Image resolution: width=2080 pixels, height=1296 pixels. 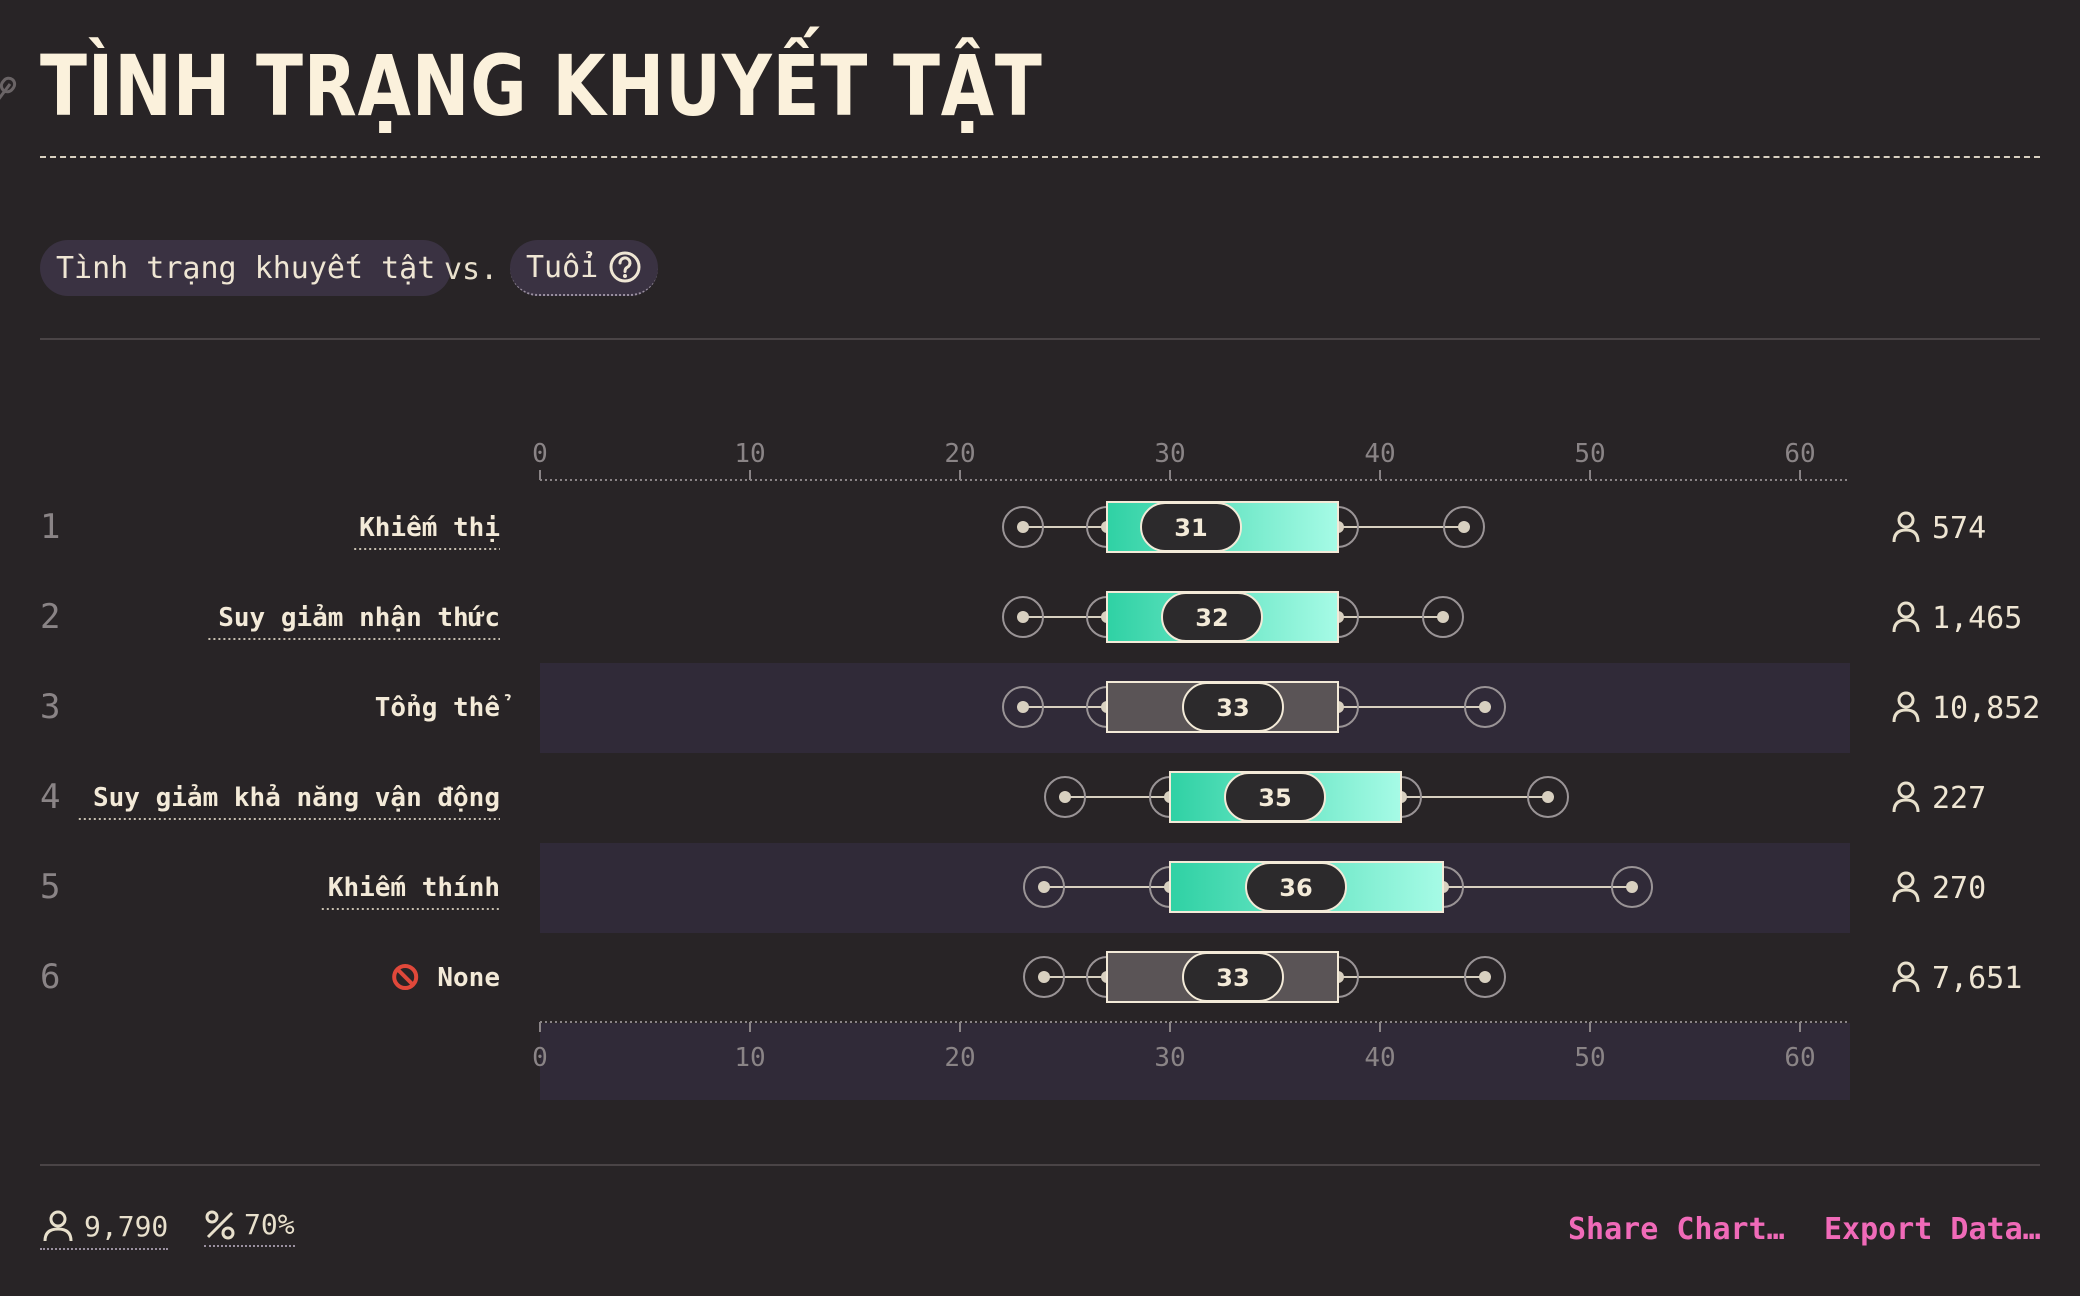 I want to click on respondents-stat: 9,790, so click(x=104, y=1229).